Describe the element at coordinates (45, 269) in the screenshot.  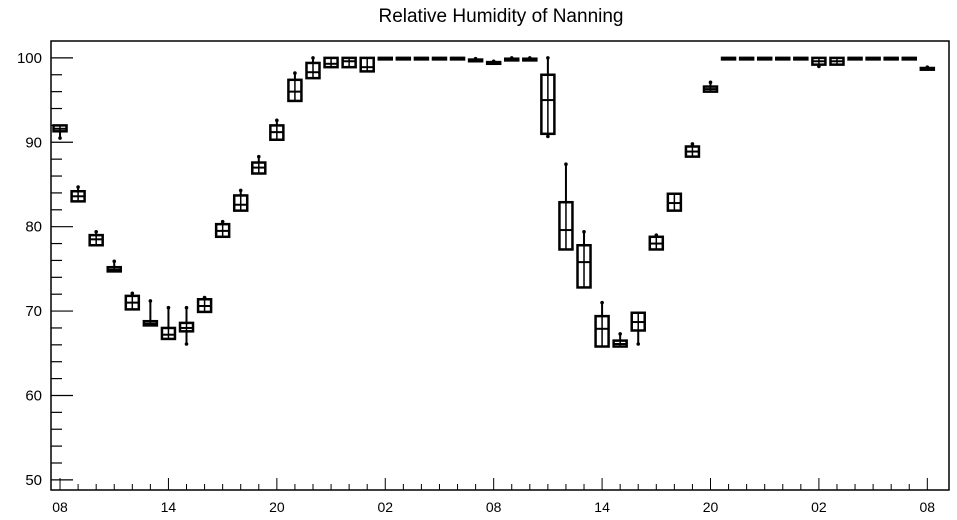
I see `y-axis: 50 60 70 80 90 100` at that location.